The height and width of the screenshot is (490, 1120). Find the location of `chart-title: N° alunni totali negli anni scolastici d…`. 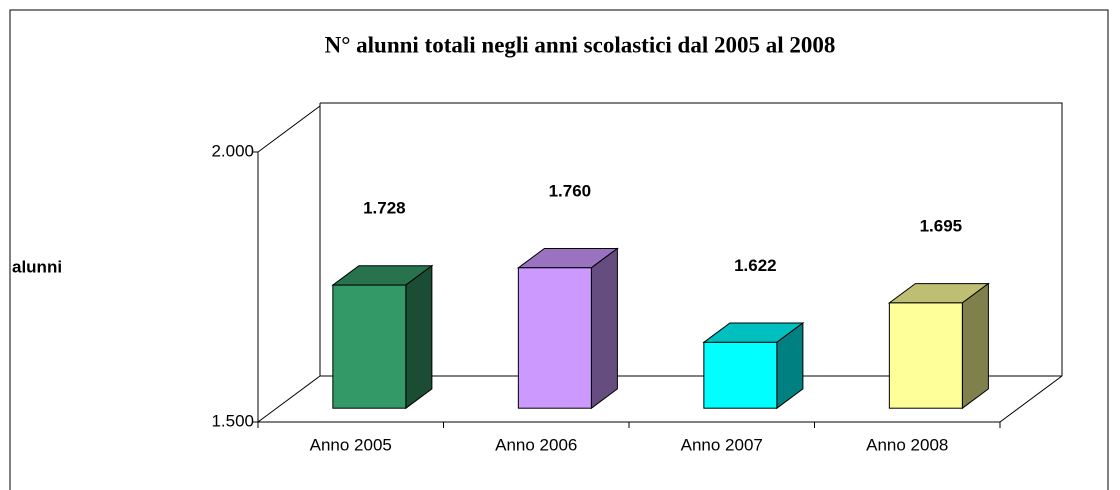

chart-title: N° alunni totali negli anni scolastici d… is located at coordinates (580, 44).